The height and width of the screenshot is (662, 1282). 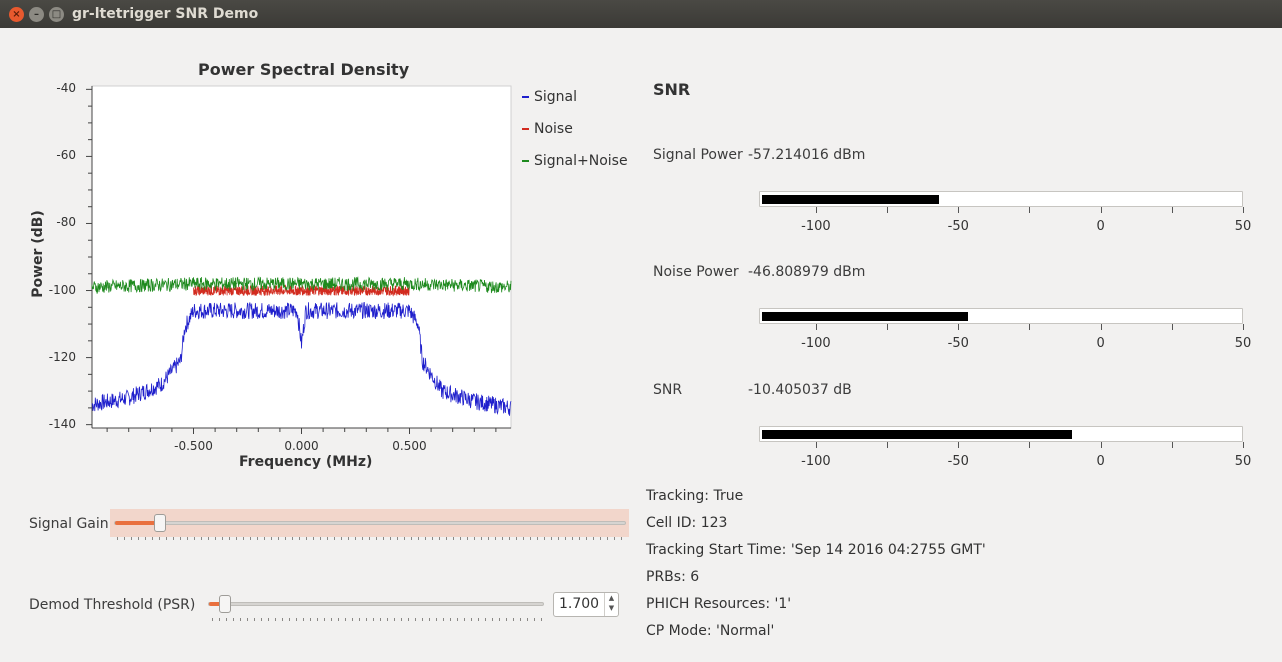 I want to click on meter-value: -57.214016 dBm, so click(x=807, y=155).